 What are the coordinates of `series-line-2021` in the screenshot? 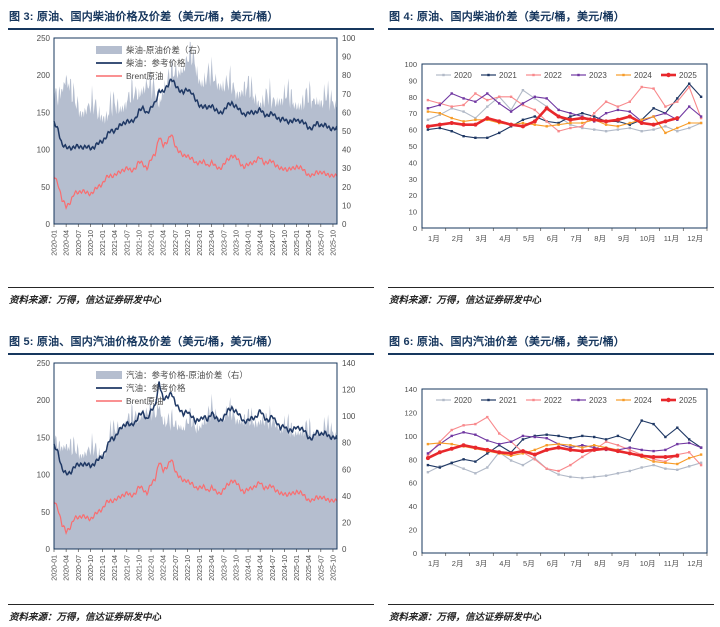 It's located at (564, 110).